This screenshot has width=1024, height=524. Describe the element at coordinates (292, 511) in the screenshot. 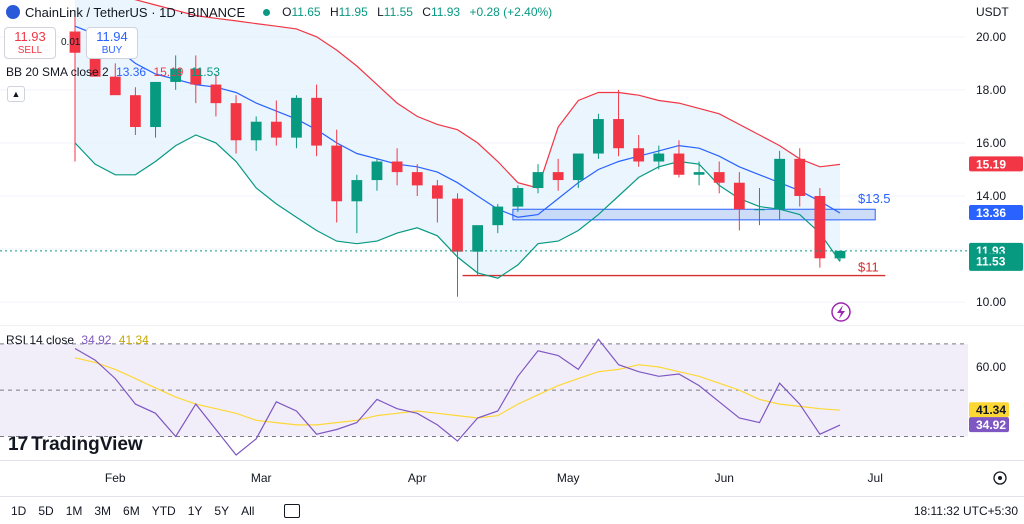

I see `calendar-range-icon` at that location.